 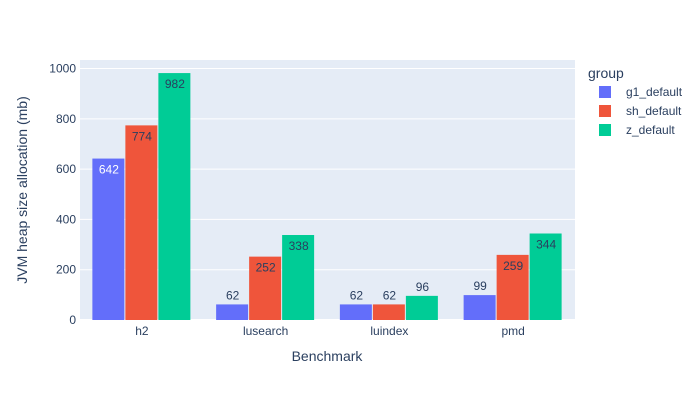 I want to click on bar-z_default-pmd, so click(x=545, y=276).